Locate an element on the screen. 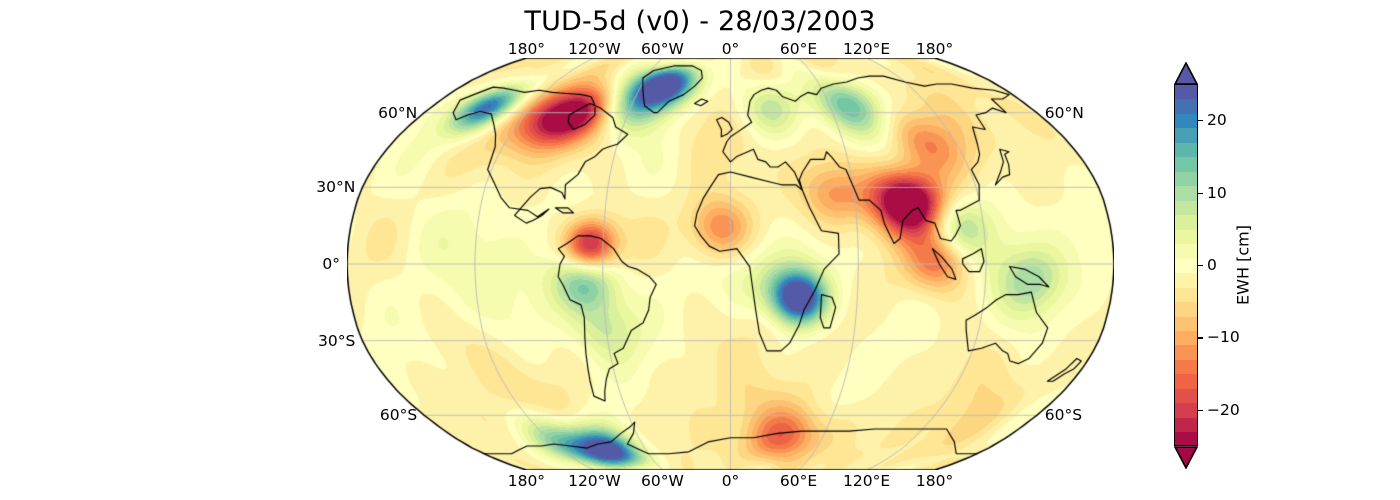 The width and height of the screenshot is (1400, 500). colorbar: 20 10 0 −10 −20 is located at coordinates (1206, 265).